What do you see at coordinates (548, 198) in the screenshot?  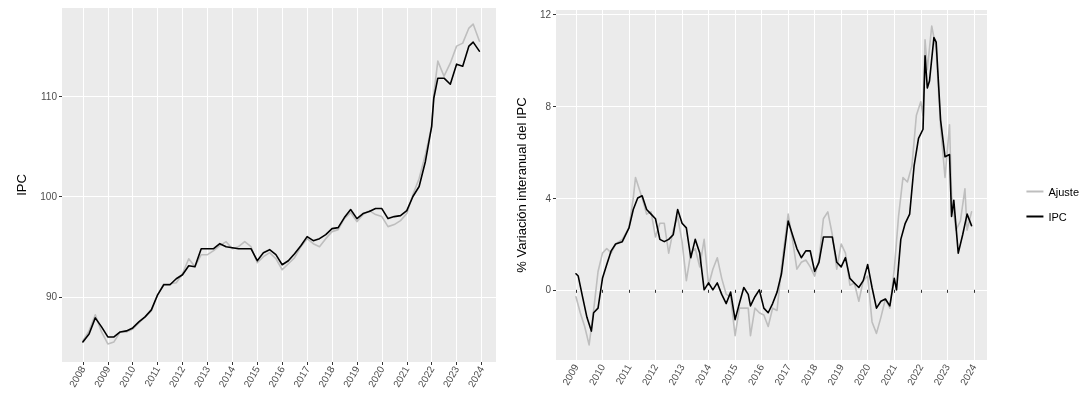 I see `y-tick-label: 4` at bounding box center [548, 198].